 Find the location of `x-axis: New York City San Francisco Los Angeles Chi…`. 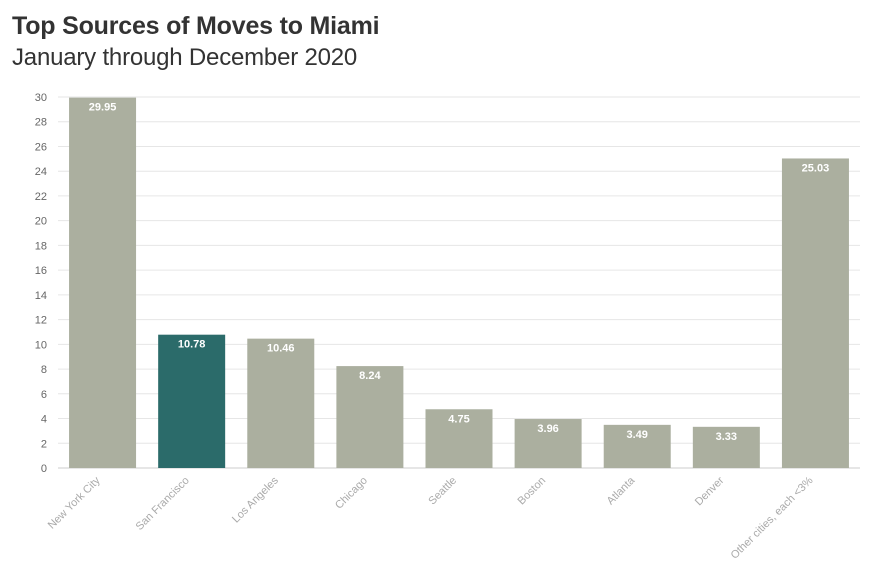

x-axis: New York City San Francisco Los Angeles Chi… is located at coordinates (431, 518).